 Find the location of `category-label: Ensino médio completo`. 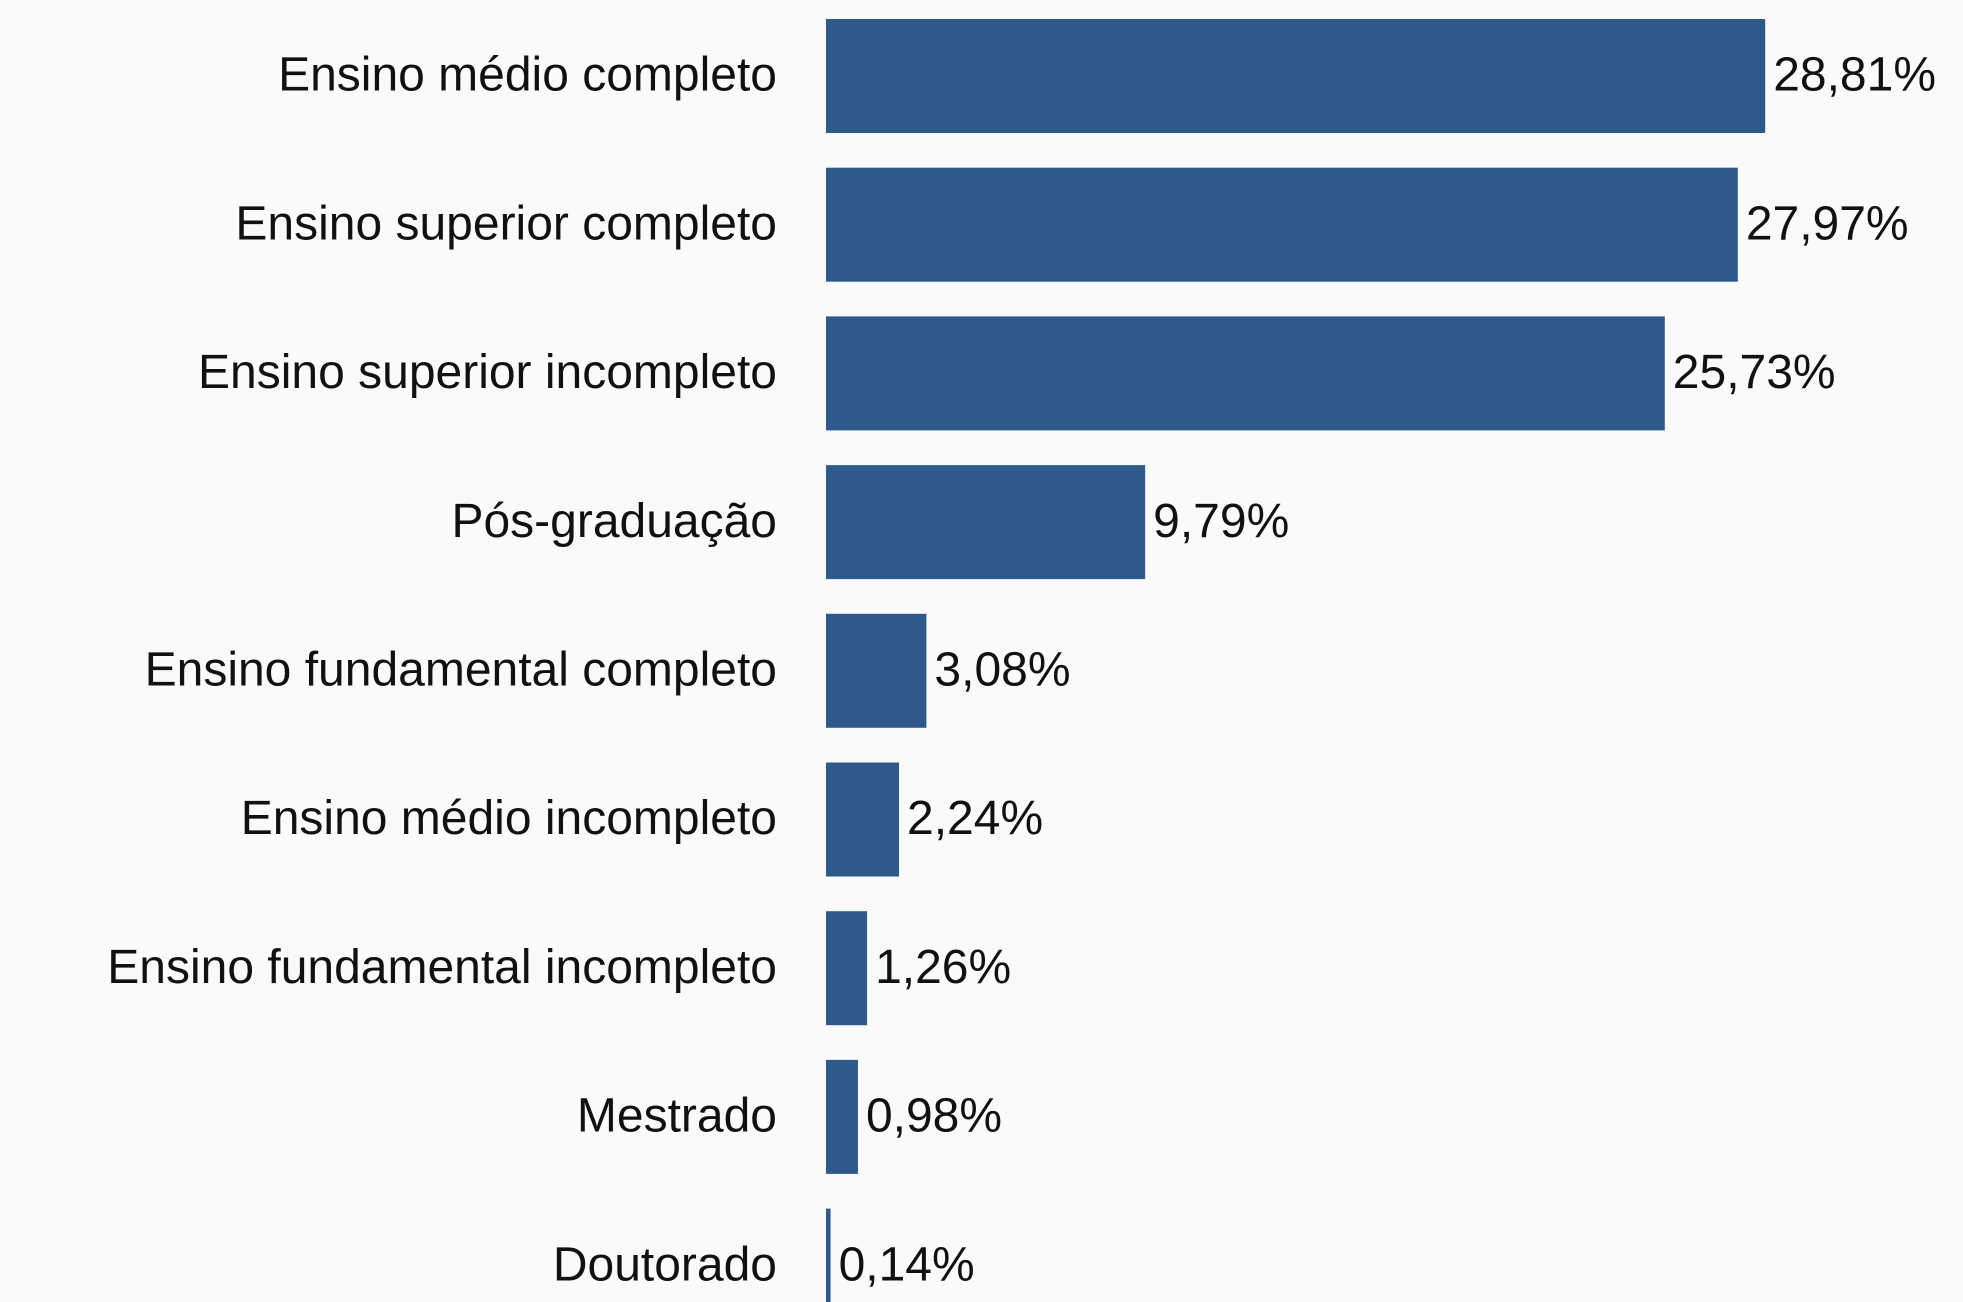

category-label: Ensino médio completo is located at coordinates (527, 75).